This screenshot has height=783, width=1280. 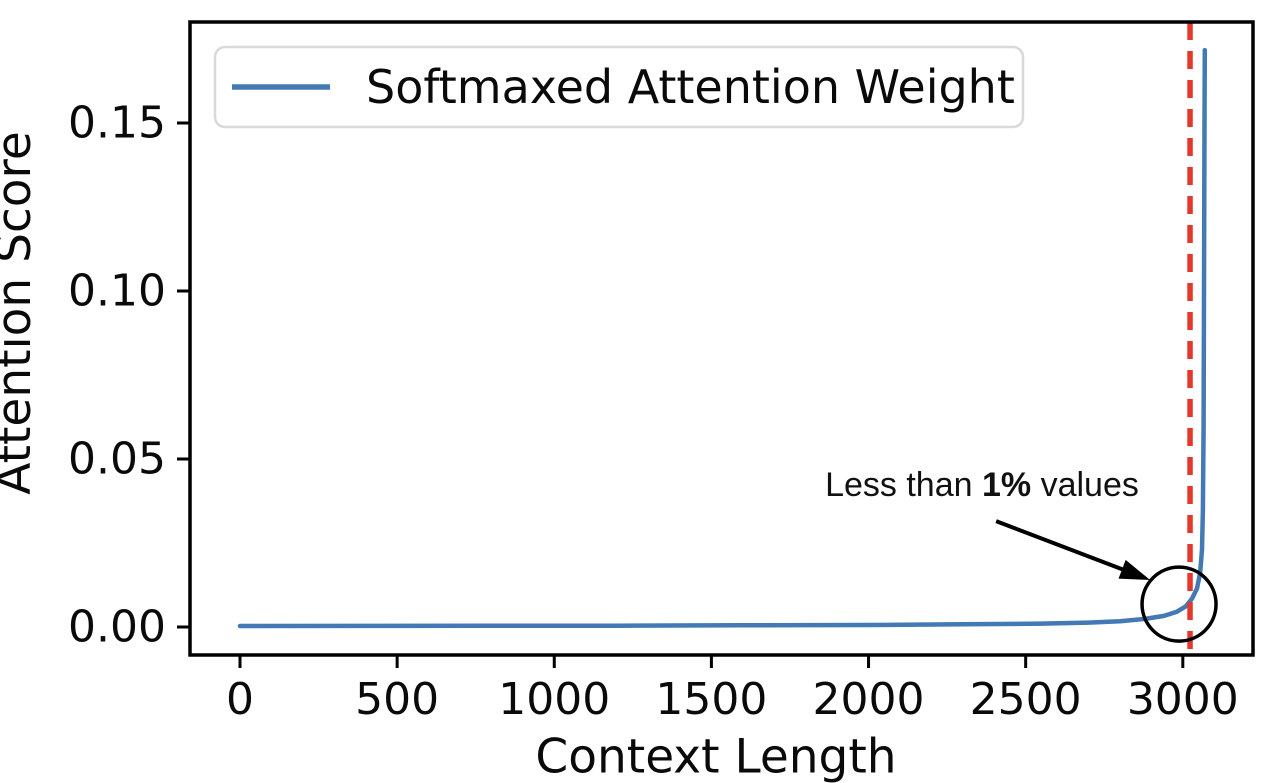 What do you see at coordinates (982, 485) in the screenshot?
I see `annotation-text: Less than 1% values` at bounding box center [982, 485].